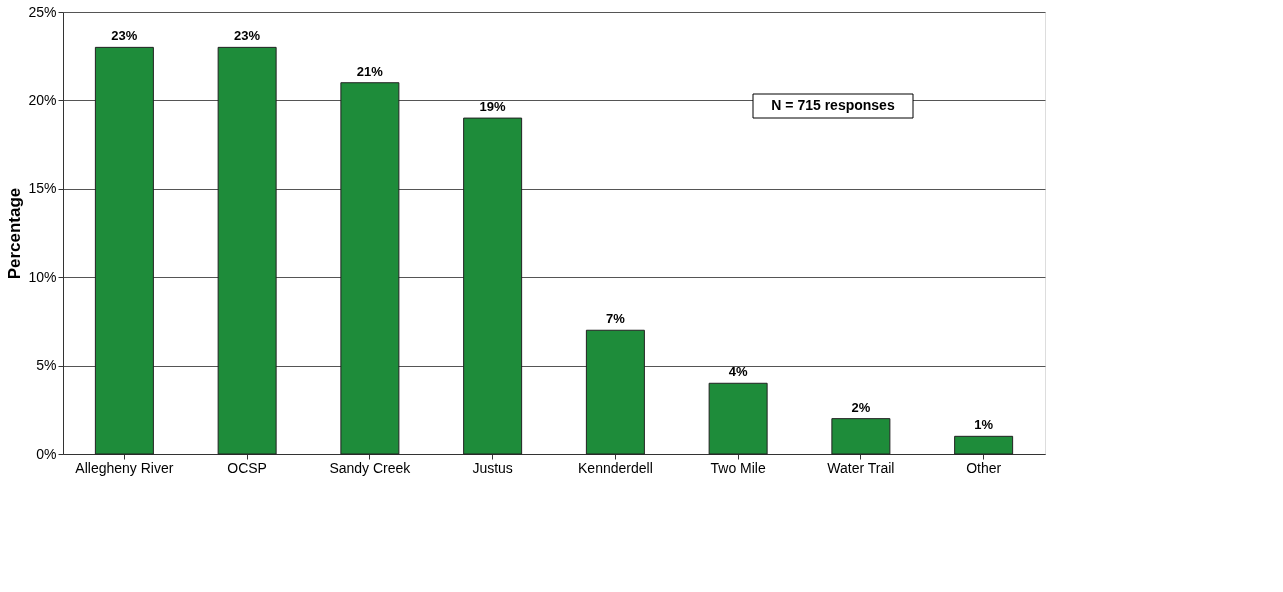 The height and width of the screenshot is (592, 1283). I want to click on x-tick-label: Kennderdell, so click(615, 467).